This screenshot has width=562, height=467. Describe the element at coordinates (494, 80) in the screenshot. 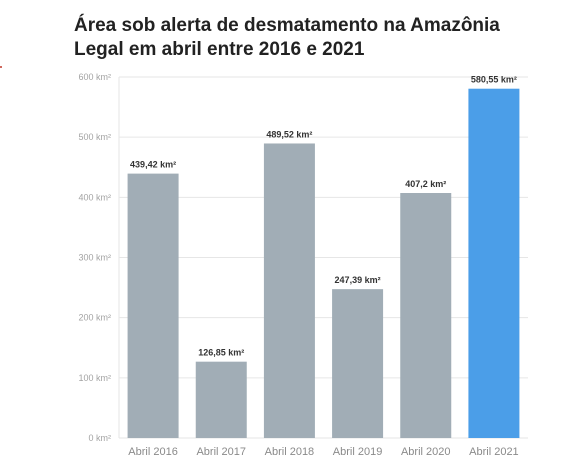

I see `data-label: 580,55 km²` at that location.